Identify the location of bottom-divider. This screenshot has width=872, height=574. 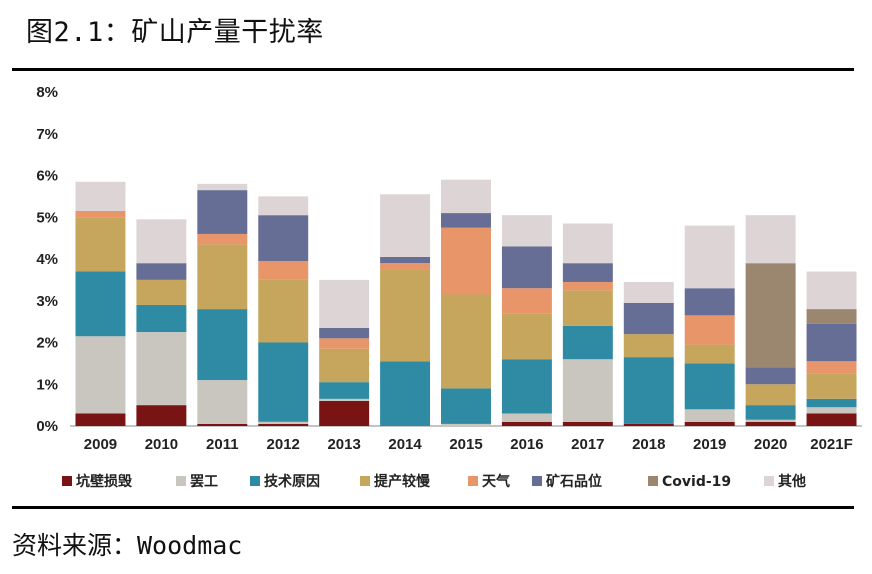
(433, 507).